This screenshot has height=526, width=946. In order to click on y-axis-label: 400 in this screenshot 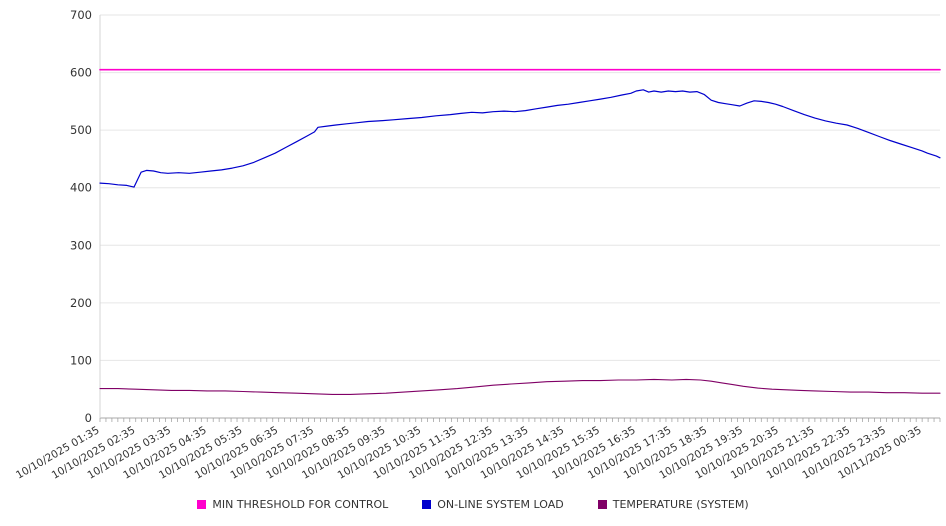, I will do `click(81, 188)`.